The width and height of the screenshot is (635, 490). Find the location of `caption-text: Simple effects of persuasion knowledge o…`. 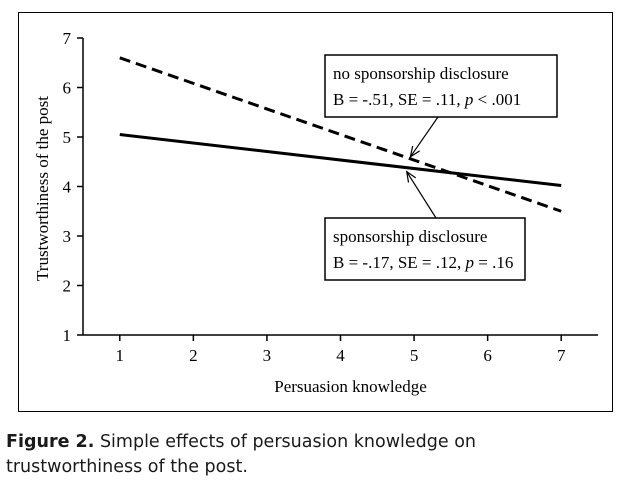

caption-text: Simple effects of persuasion knowledge o… is located at coordinates (241, 454).